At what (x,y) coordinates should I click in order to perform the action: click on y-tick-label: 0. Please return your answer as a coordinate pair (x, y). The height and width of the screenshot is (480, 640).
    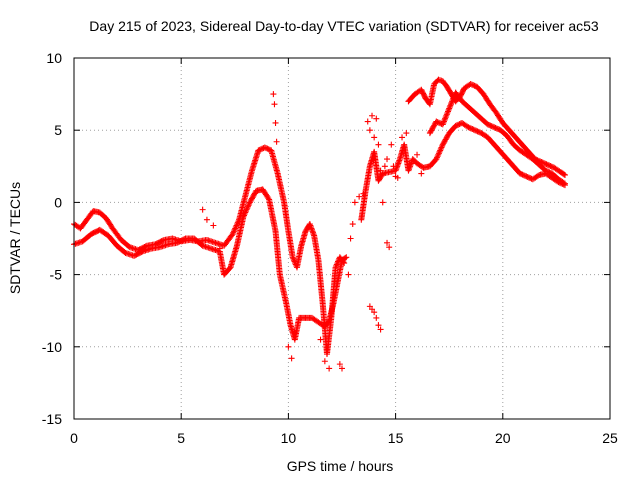
    Looking at the image, I should click on (58, 202).